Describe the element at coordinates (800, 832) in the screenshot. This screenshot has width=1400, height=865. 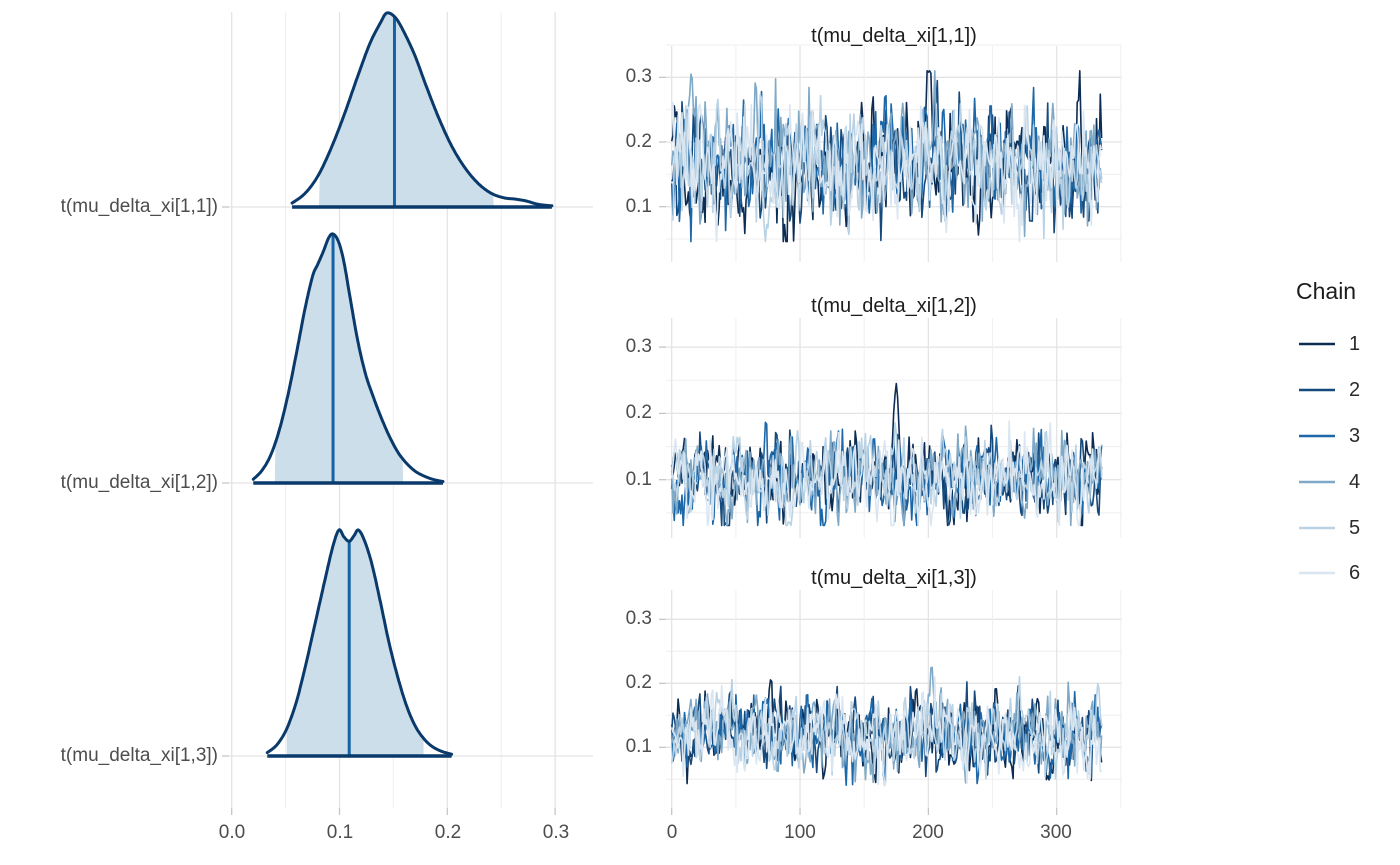
I see `trace-x-tick-100: 100` at that location.